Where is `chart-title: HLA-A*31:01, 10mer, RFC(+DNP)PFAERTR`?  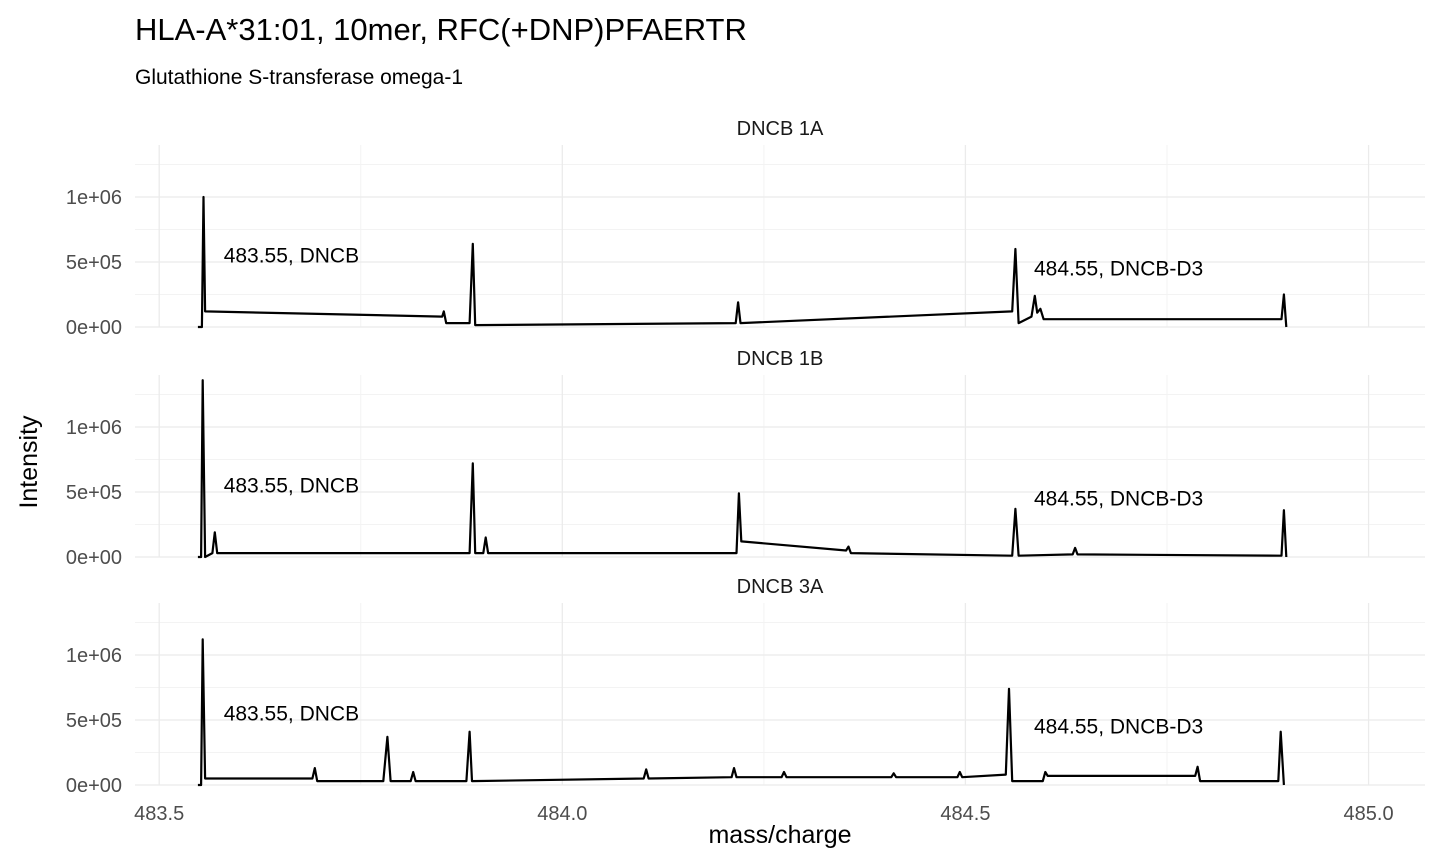 chart-title: HLA-A*31:01, 10mer, RFC(+DNP)PFAERTR is located at coordinates (441, 29).